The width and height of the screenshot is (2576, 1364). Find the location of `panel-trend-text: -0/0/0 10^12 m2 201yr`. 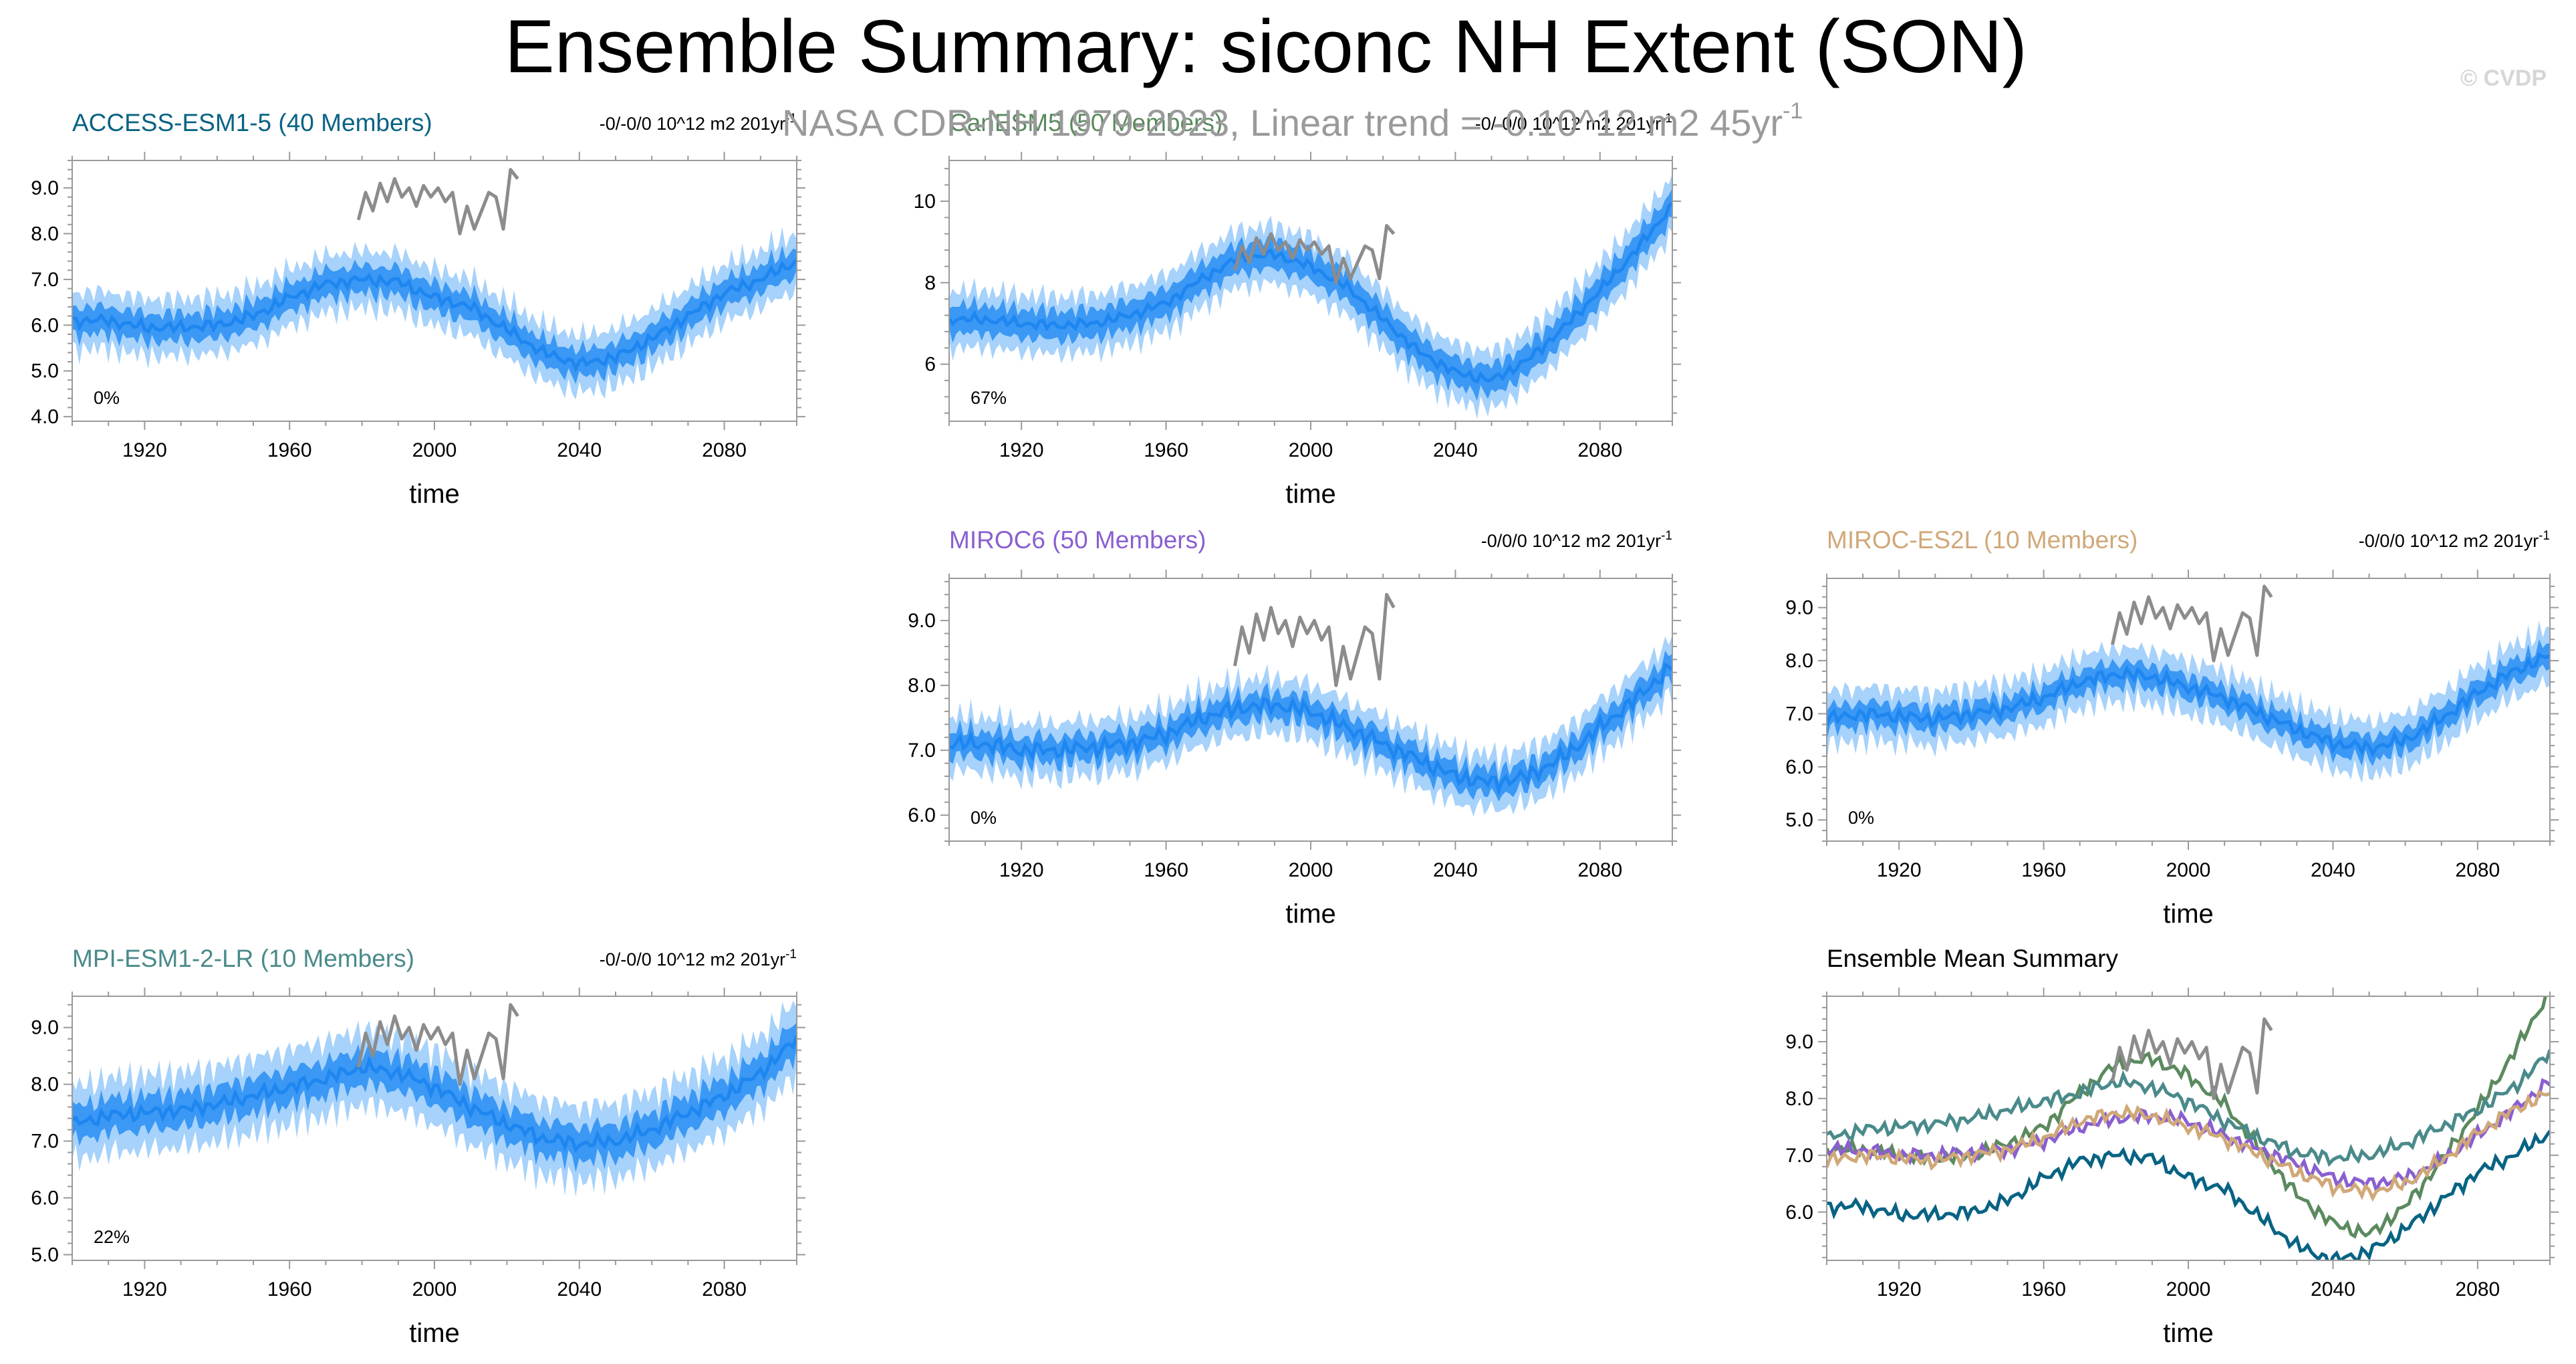

panel-trend-text: -0/0/0 10^12 m2 201yr is located at coordinates (2449, 541).